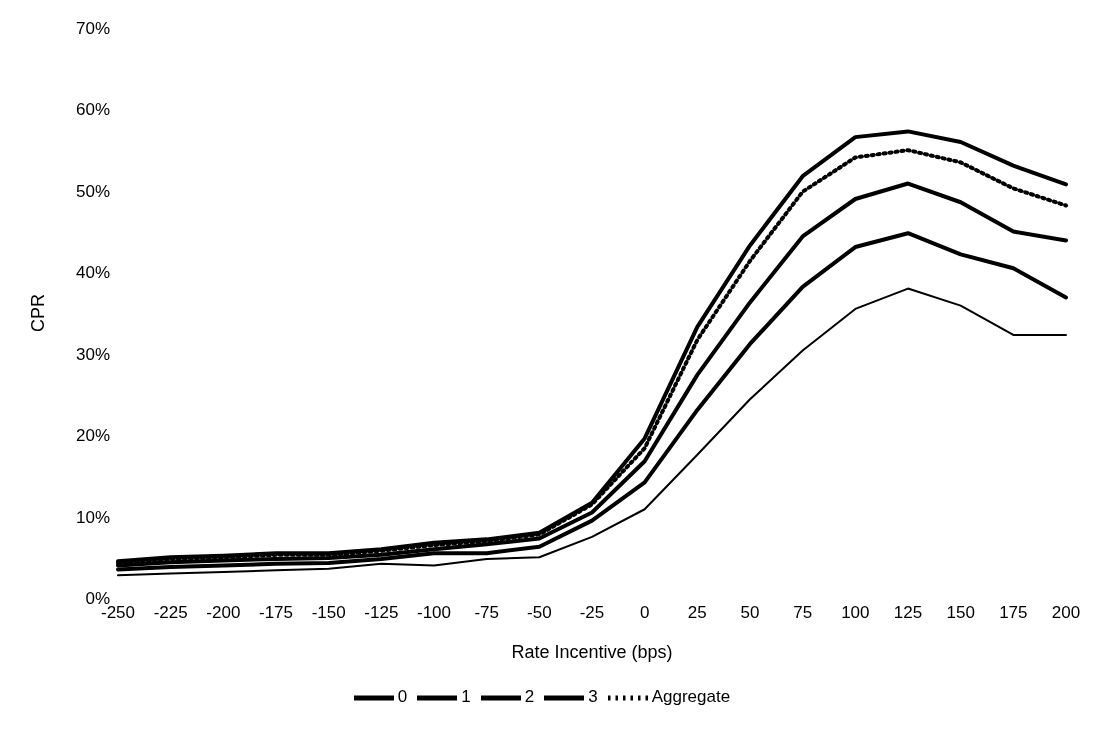 This screenshot has width=1094, height=749. I want to click on x-tick-label: 75, so click(803, 613).